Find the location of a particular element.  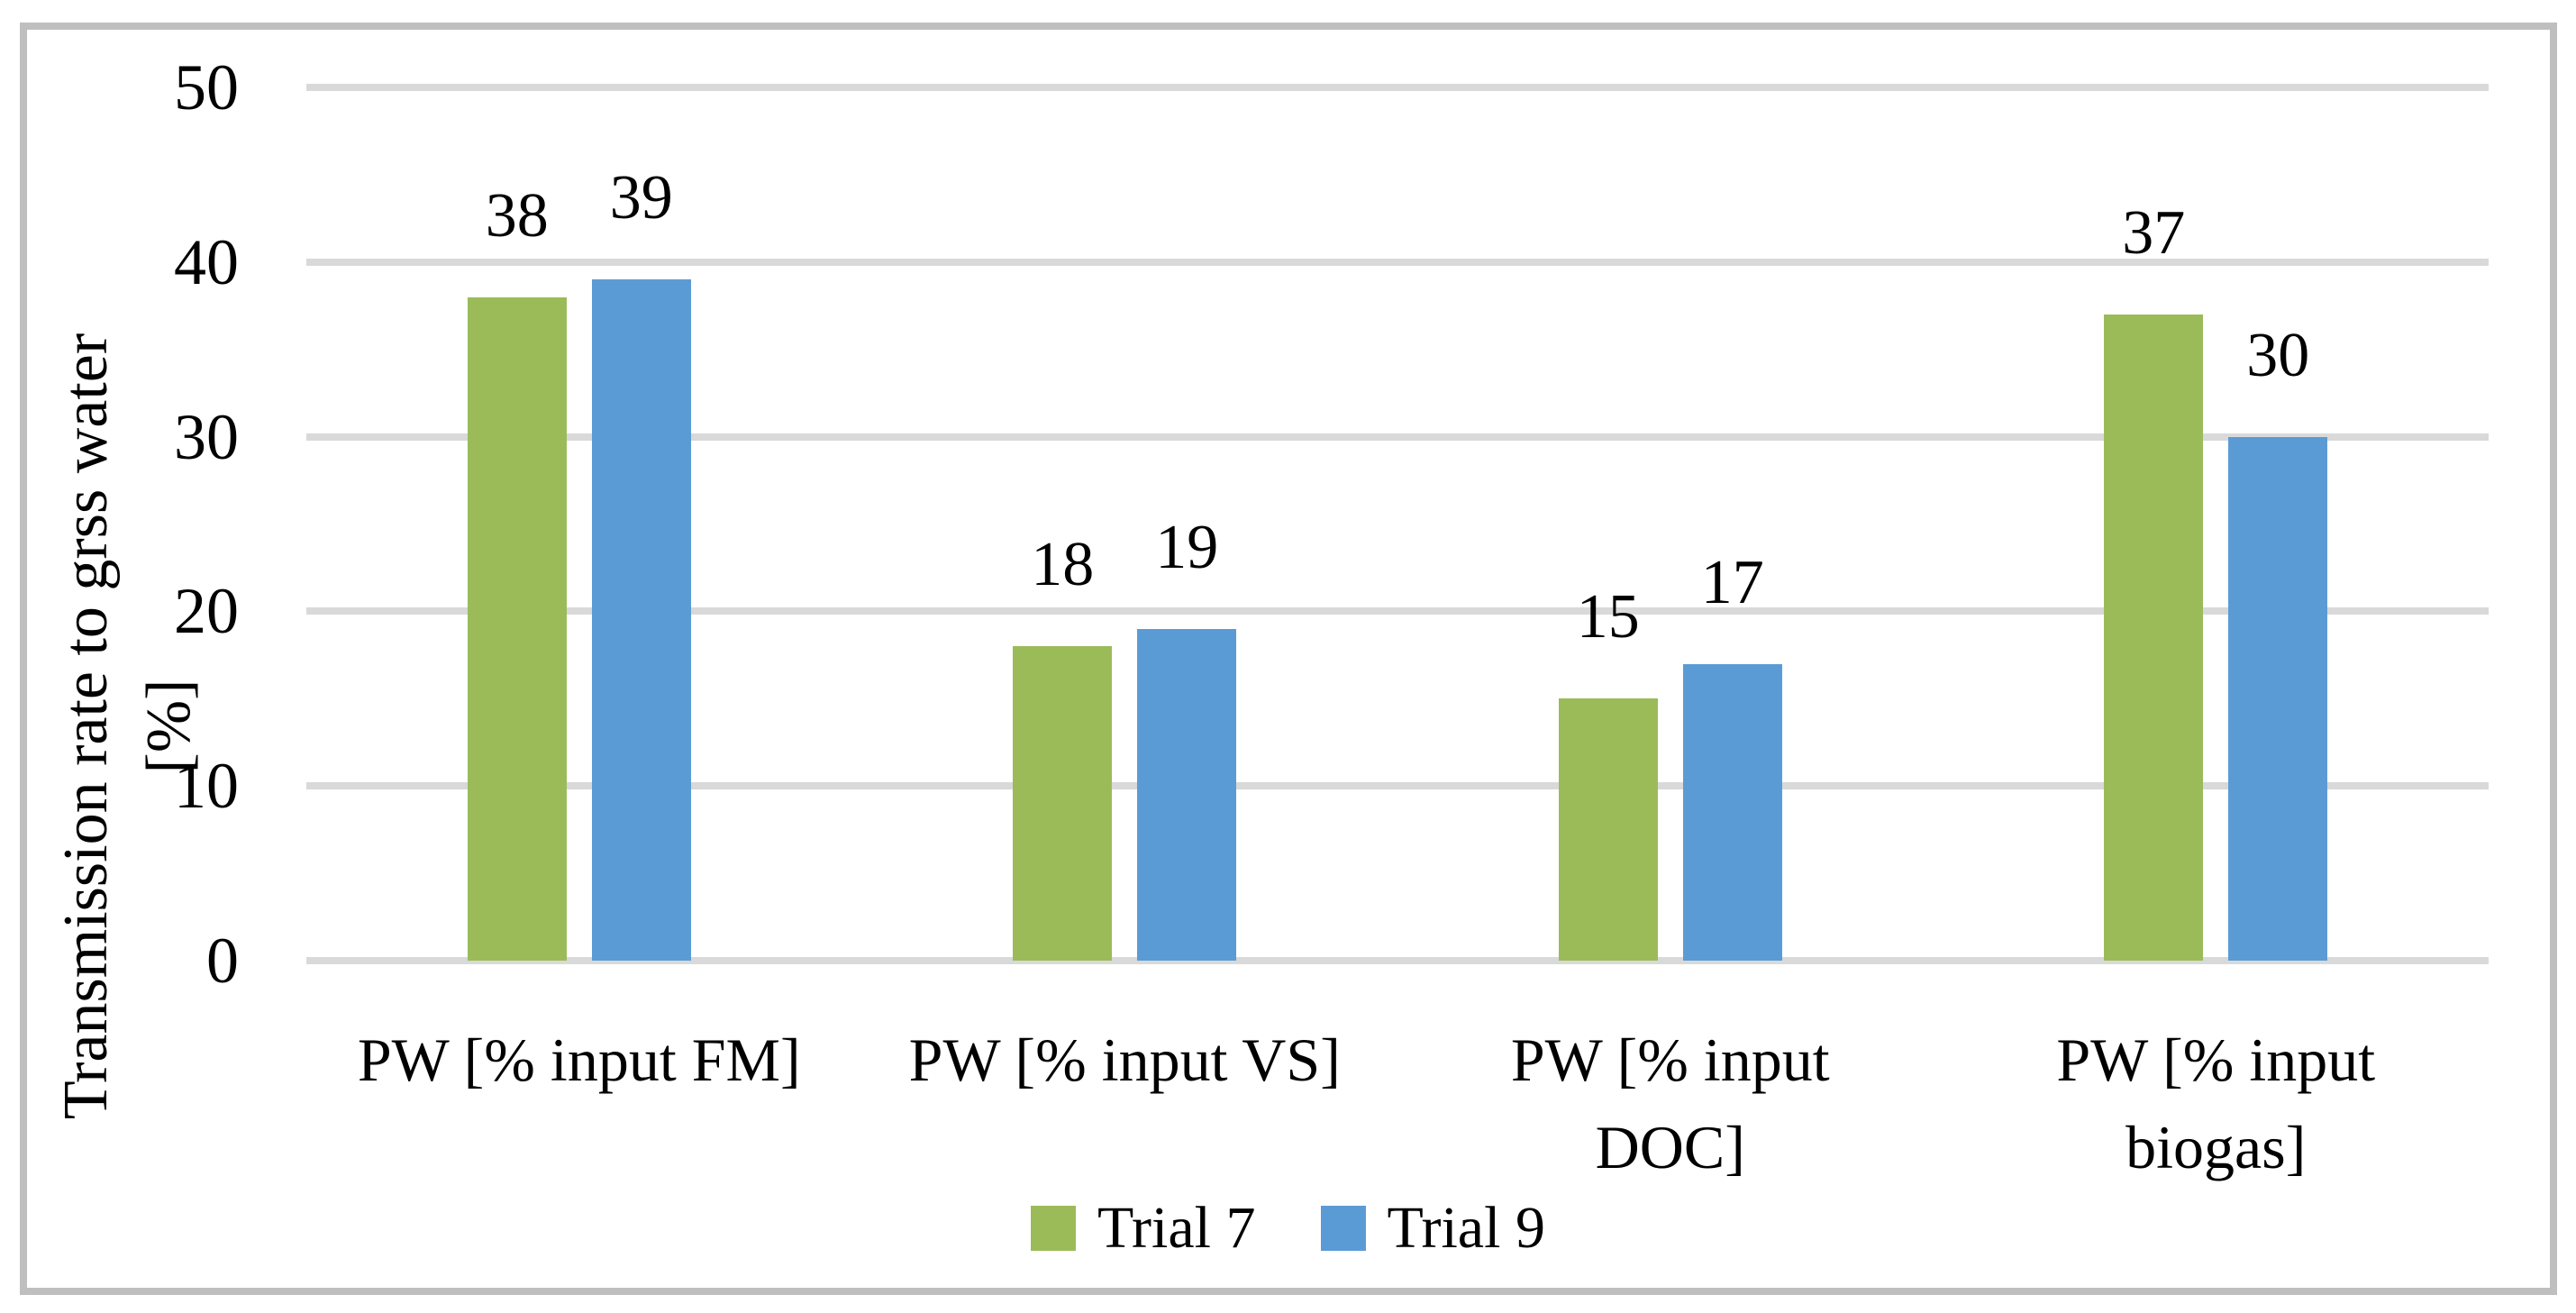

bar-value-label: 39 is located at coordinates (641, 198).